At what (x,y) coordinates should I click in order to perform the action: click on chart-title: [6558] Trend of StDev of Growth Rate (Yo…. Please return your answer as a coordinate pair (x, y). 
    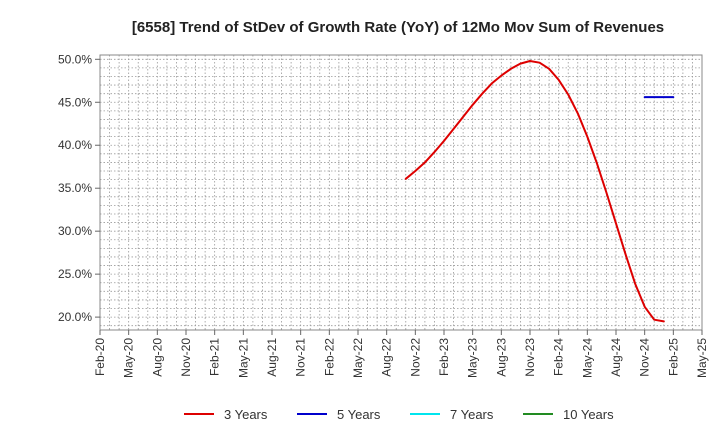
    Looking at the image, I should click on (398, 27).